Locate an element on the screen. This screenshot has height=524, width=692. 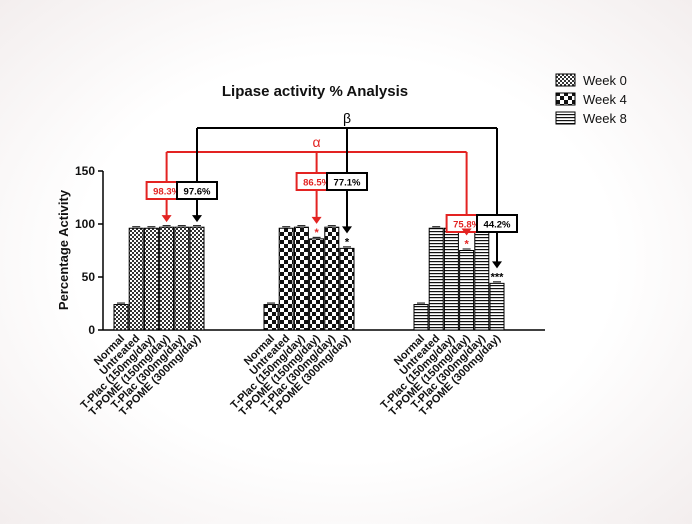
annotation-label: 44.2% is located at coordinates (497, 225).